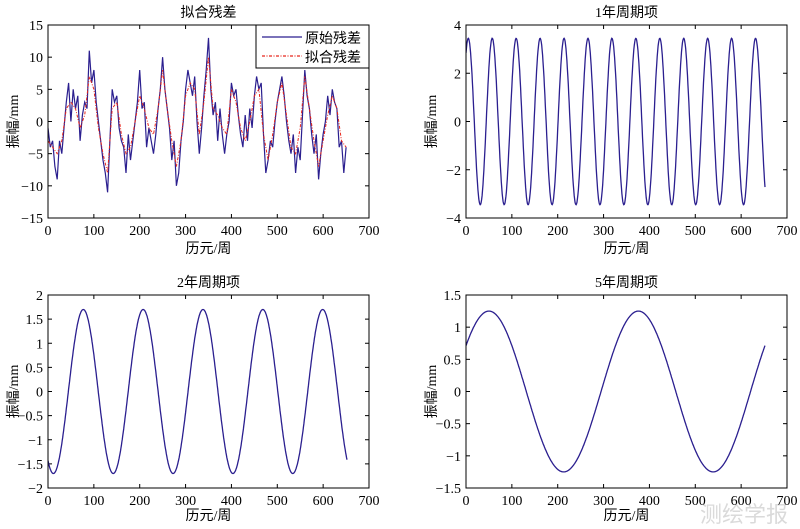 The width and height of the screenshot is (800, 529). Describe the element at coordinates (36, 26) in the screenshot. I see `y-tick-label: 15` at that location.